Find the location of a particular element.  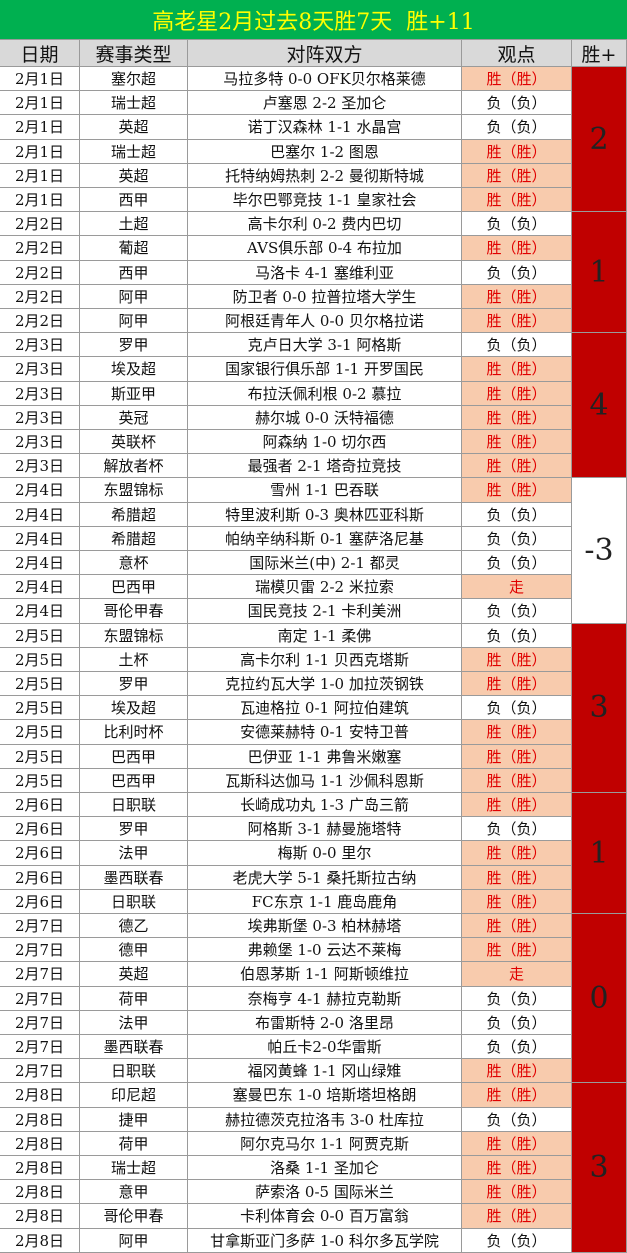

match-cell: 瑞模贝雷 2-2 米拉索 is located at coordinates (325, 587).